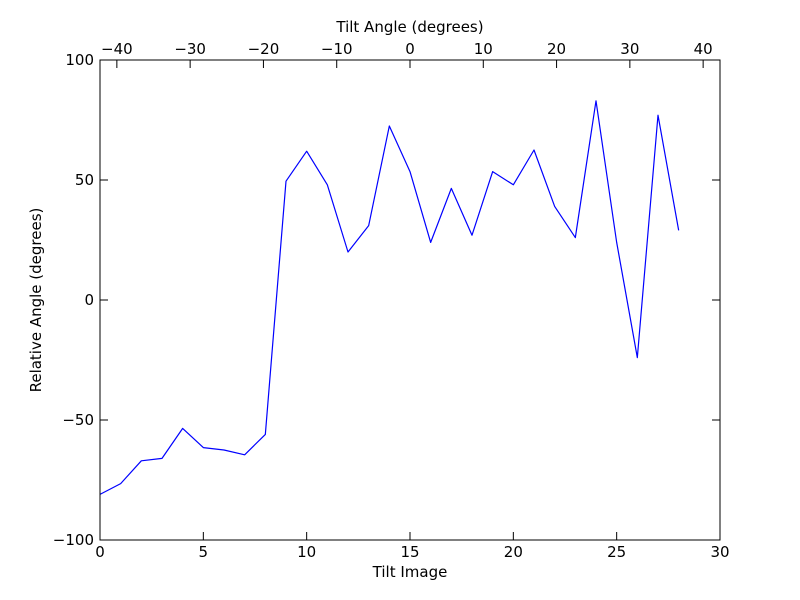 The image size is (800, 600). What do you see at coordinates (629, 49) in the screenshot?
I see `top-x-tick-label: 30` at bounding box center [629, 49].